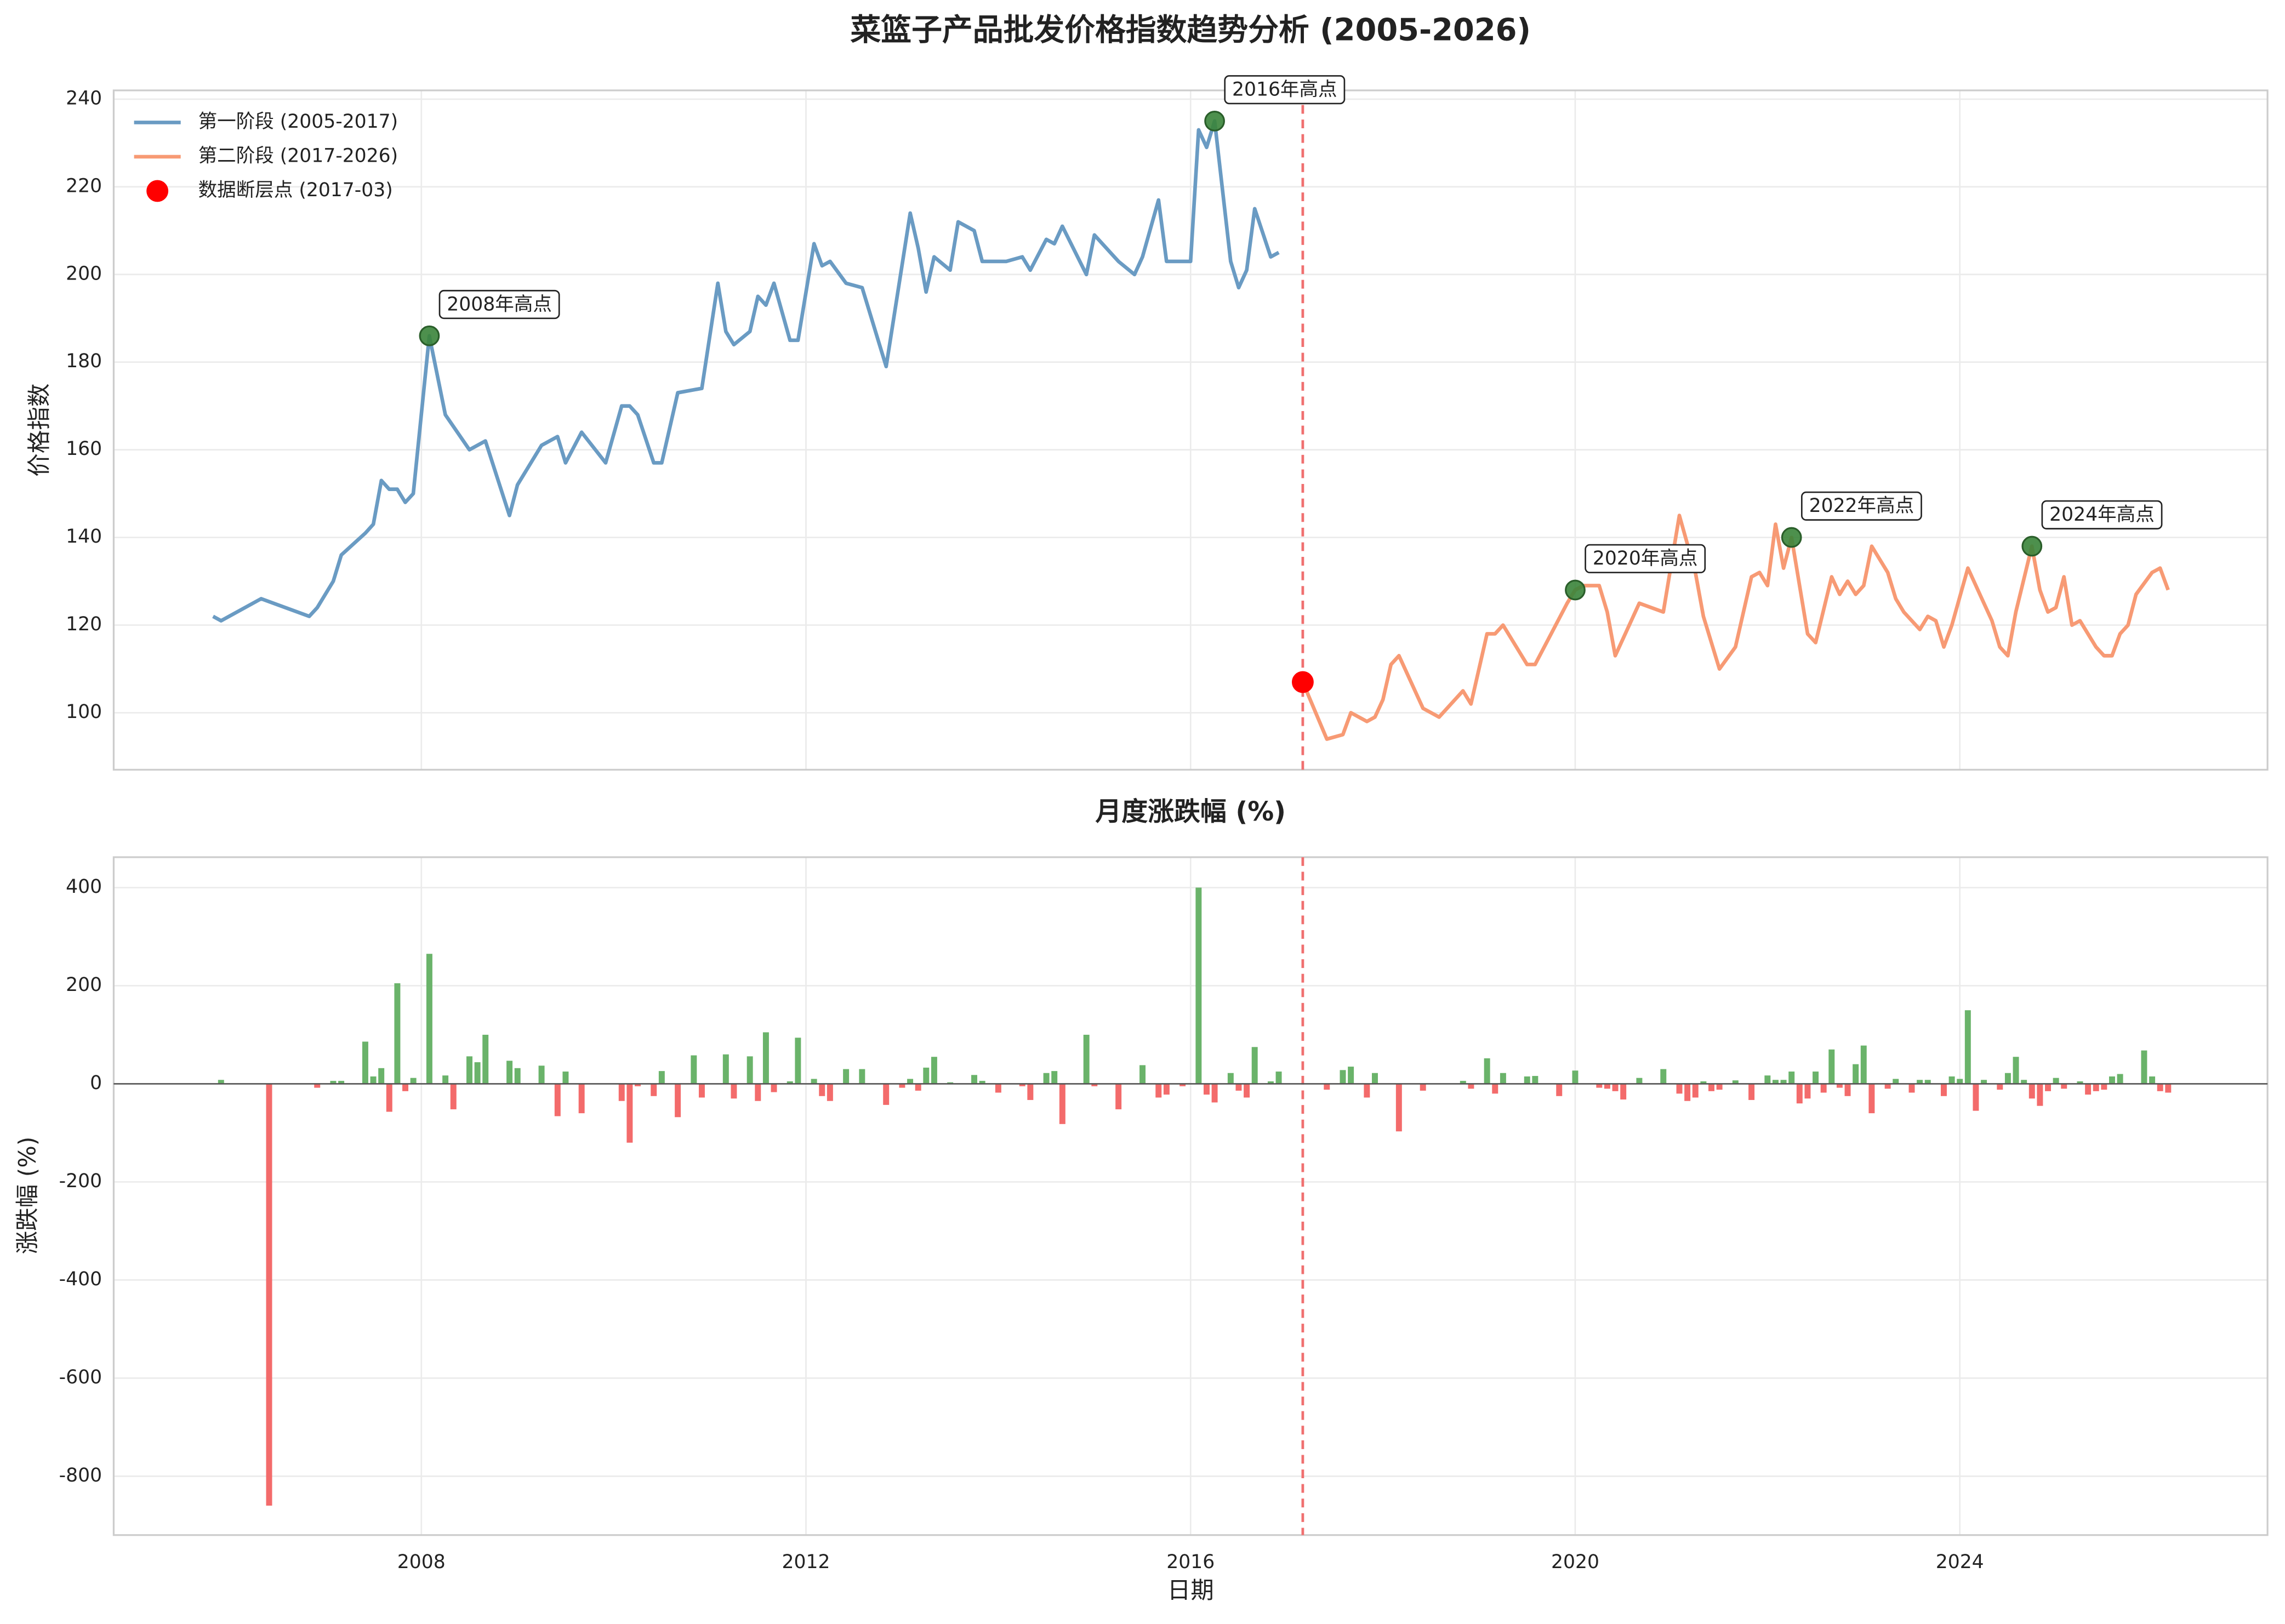  Describe the element at coordinates (39, 430) in the screenshot. I see `y-axis-label: 价格指数` at that location.